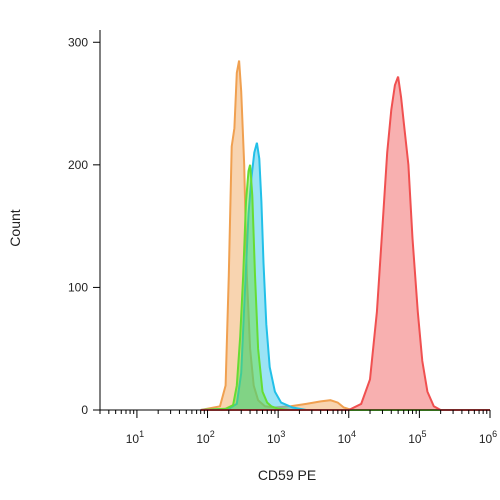  Describe the element at coordinates (78, 287) in the screenshot. I see `y-tick-label: 100` at that location.